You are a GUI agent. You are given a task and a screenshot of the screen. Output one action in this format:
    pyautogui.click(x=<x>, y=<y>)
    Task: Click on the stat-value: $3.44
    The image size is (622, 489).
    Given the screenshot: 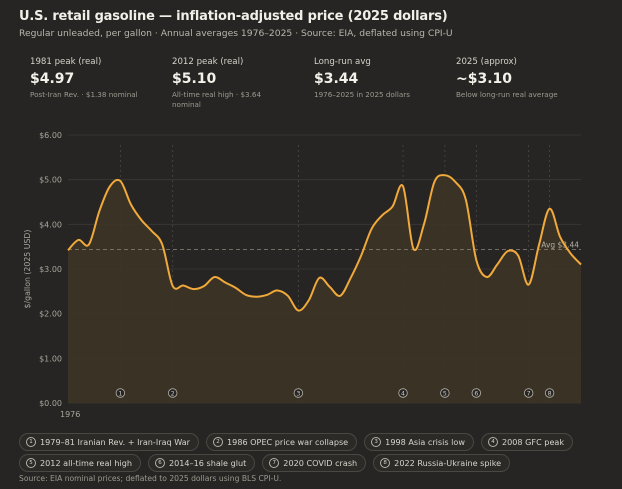 What is the action you would take?
    pyautogui.click(x=336, y=79)
    